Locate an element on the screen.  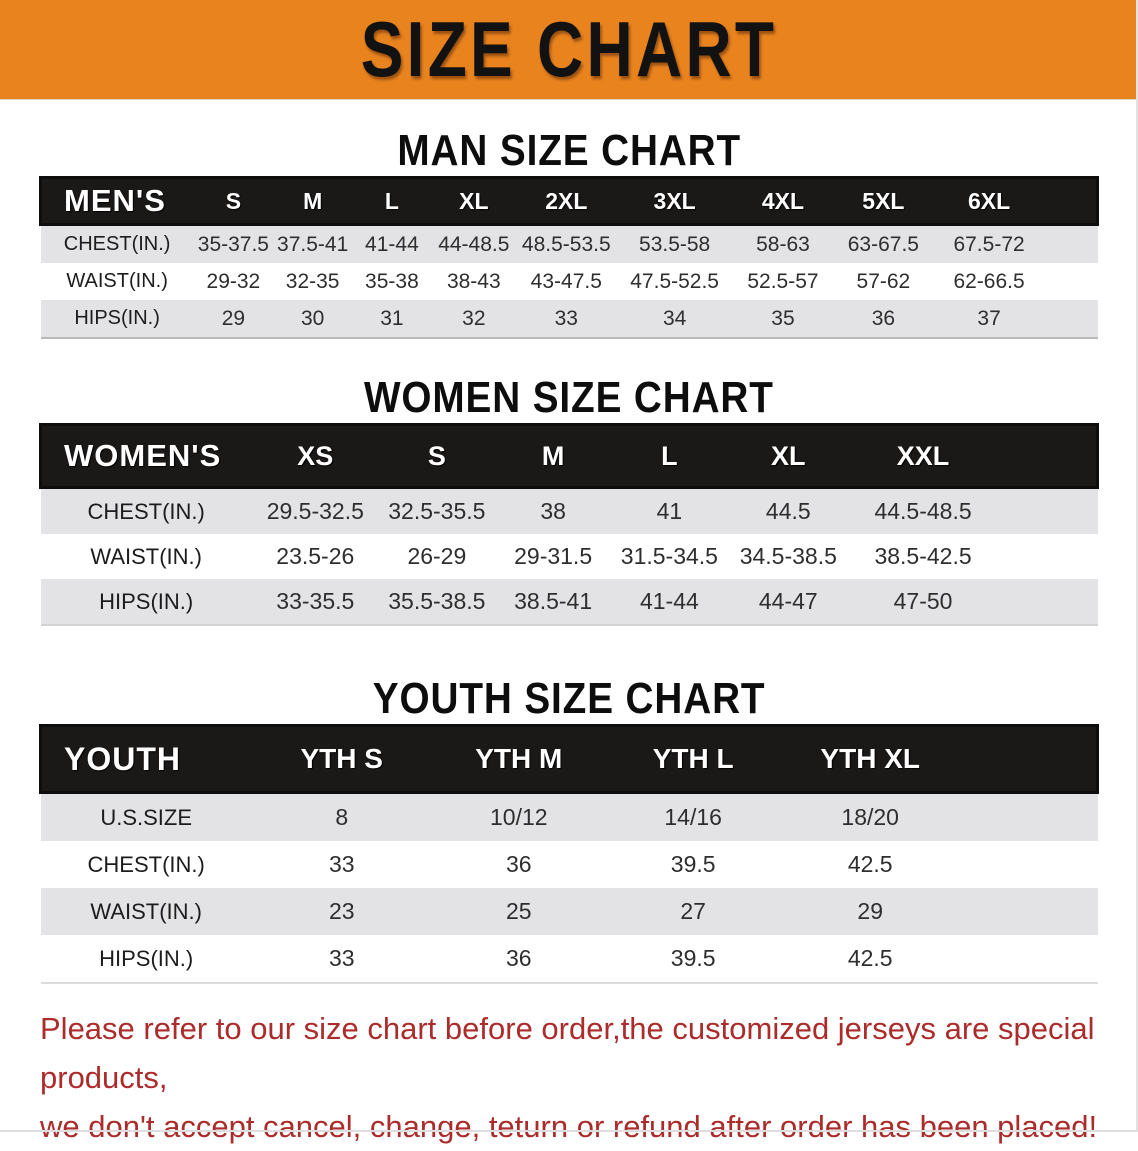
value-cell: 35-37.5 is located at coordinates (233, 244).